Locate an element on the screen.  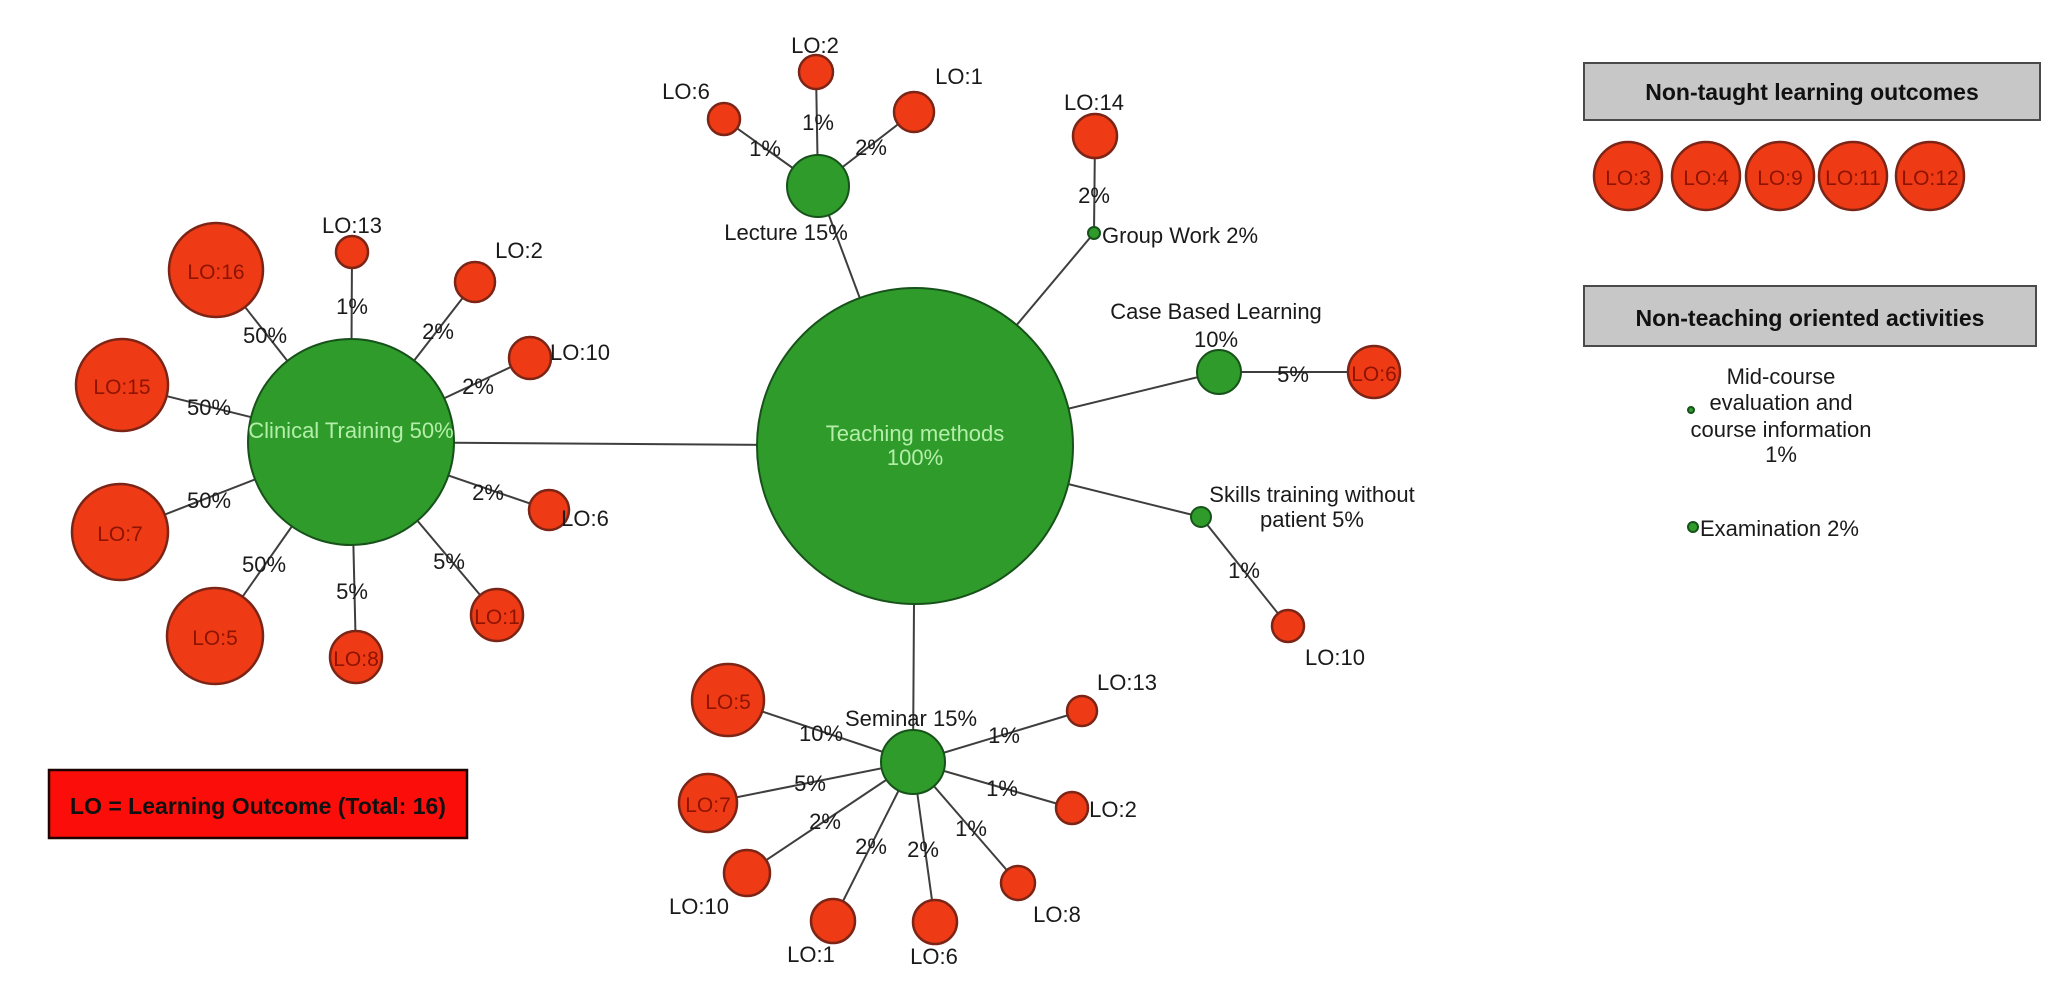
svg-text: LO:12 is located at coordinates (1929, 178).